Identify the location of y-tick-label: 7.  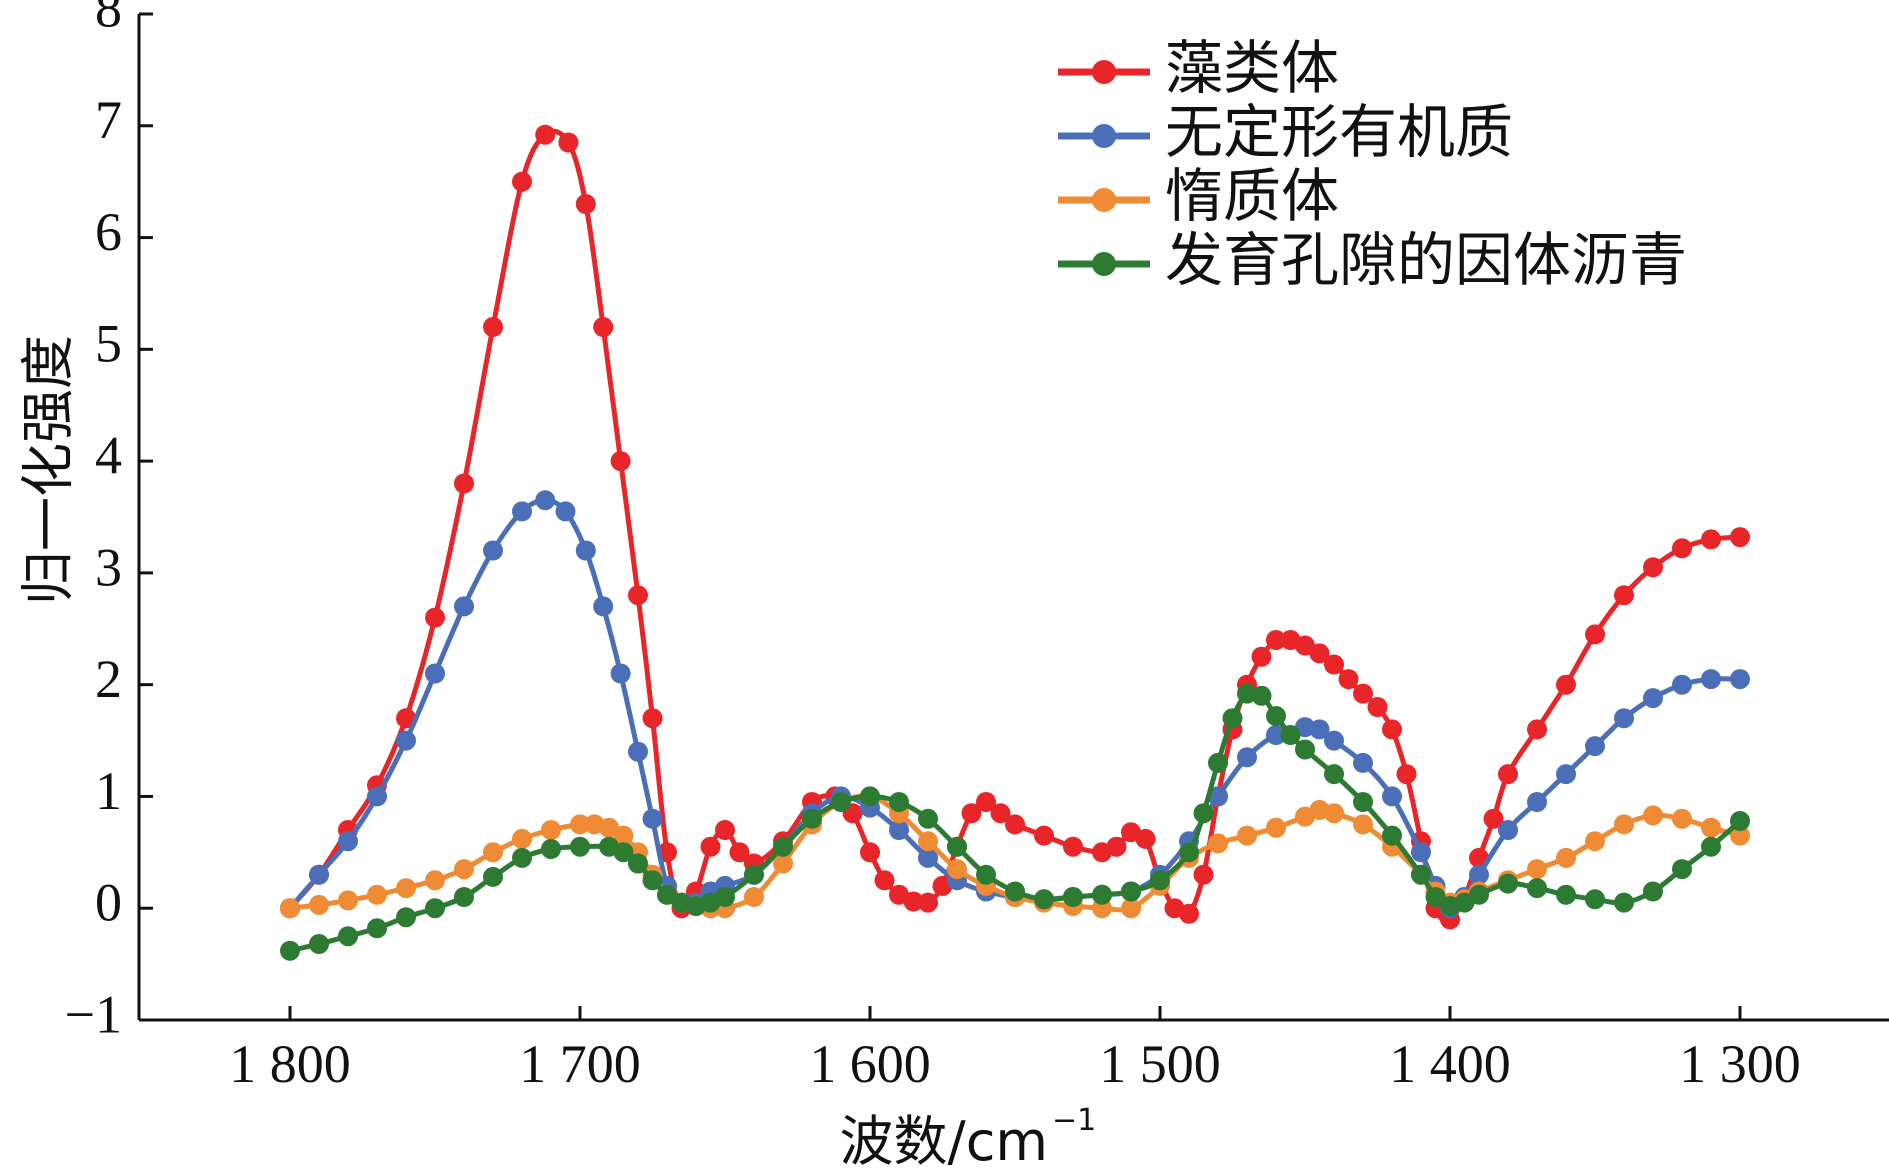
(108, 120).